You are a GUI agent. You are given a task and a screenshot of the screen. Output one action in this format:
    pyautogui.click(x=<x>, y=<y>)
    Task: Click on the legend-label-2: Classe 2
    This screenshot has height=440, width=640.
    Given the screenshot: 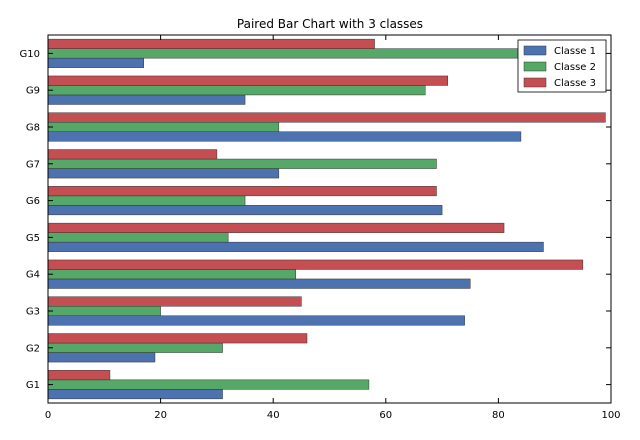 What is the action you would take?
    pyautogui.click(x=575, y=67)
    